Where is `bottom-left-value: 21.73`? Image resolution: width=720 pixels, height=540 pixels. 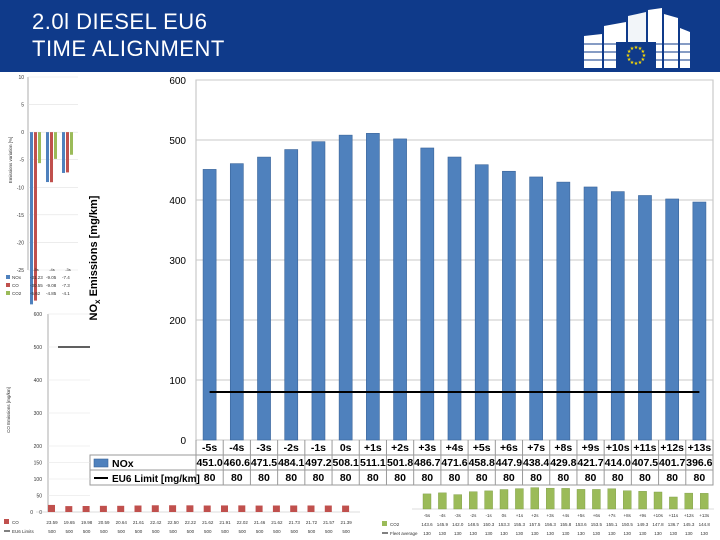 bottom-left-value: 21.73 is located at coordinates (295, 522).